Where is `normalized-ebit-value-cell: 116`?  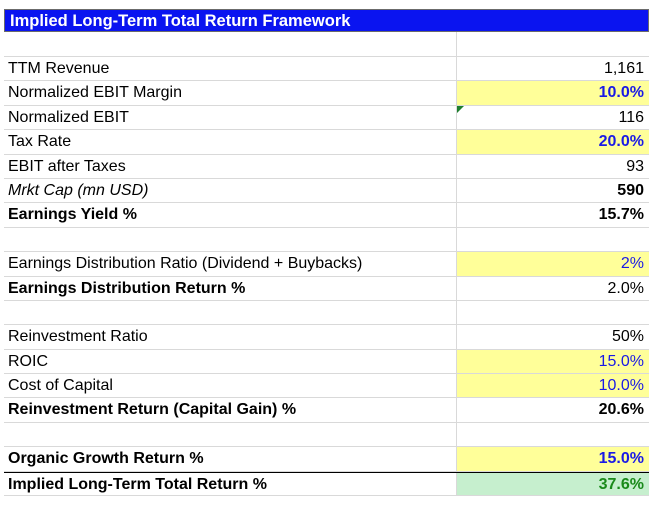 normalized-ebit-value-cell: 116 is located at coordinates (553, 117).